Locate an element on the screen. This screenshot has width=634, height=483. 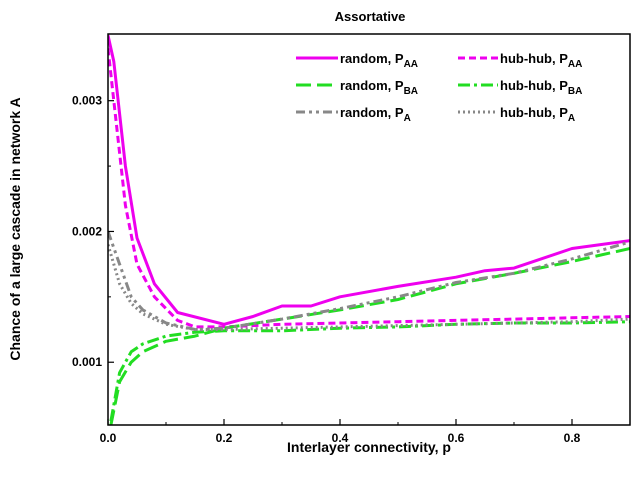
legend-label-2: hub-hub, PAA is located at coordinates (541, 60).